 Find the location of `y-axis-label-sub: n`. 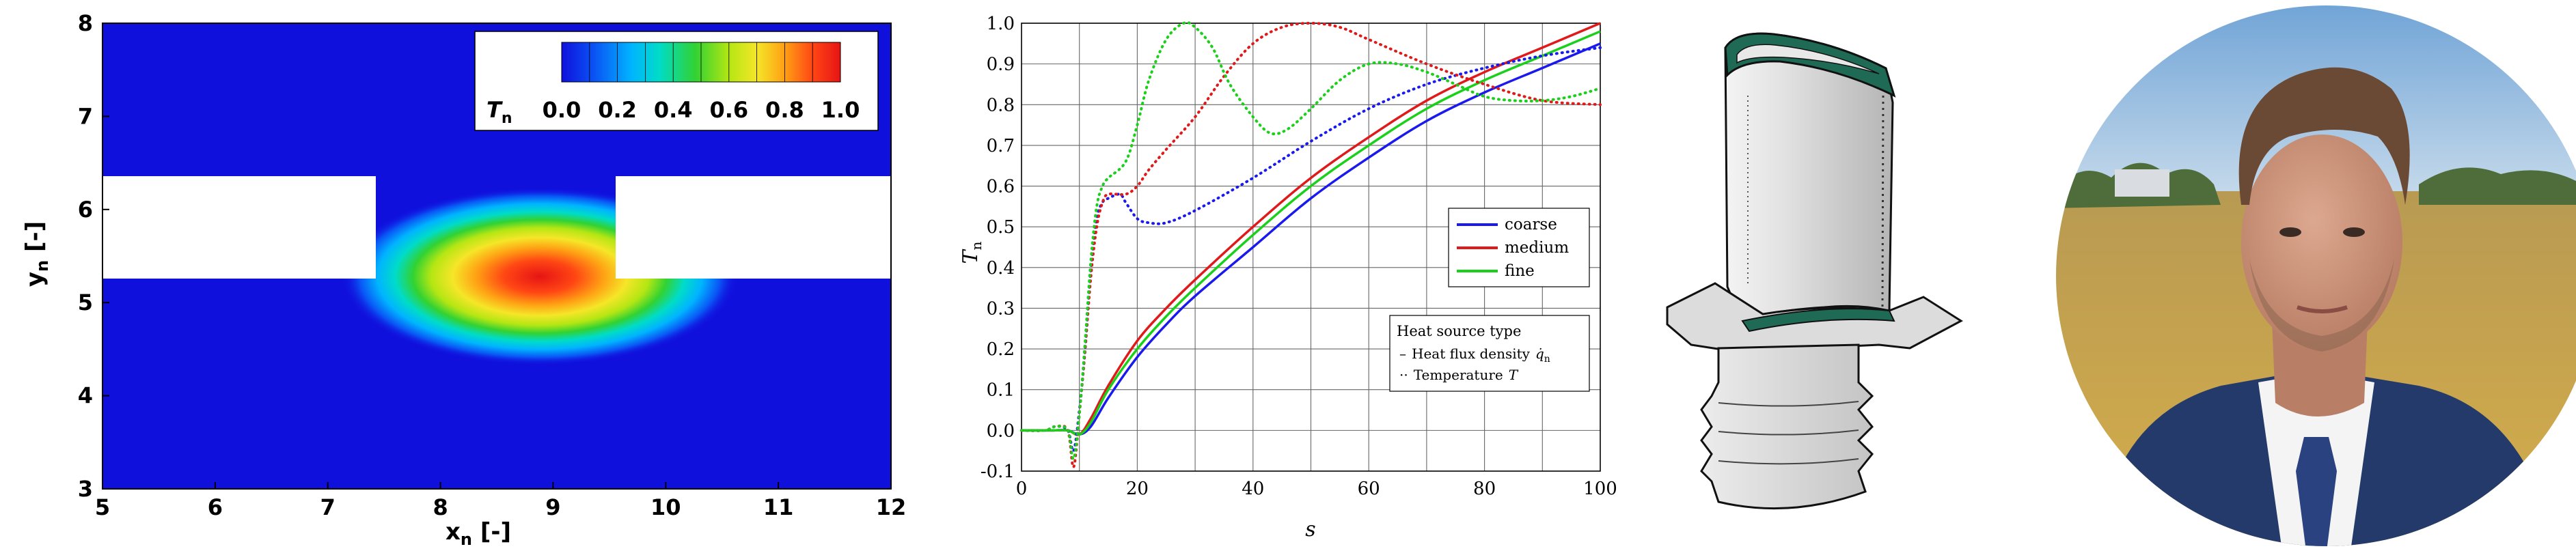

y-axis-label-sub: n is located at coordinates (42, 266).